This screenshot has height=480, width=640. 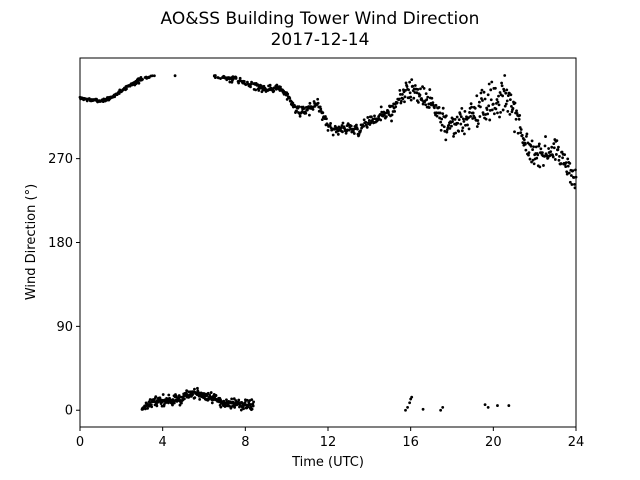 I want to click on x-tick-label: 8, so click(x=245, y=442).